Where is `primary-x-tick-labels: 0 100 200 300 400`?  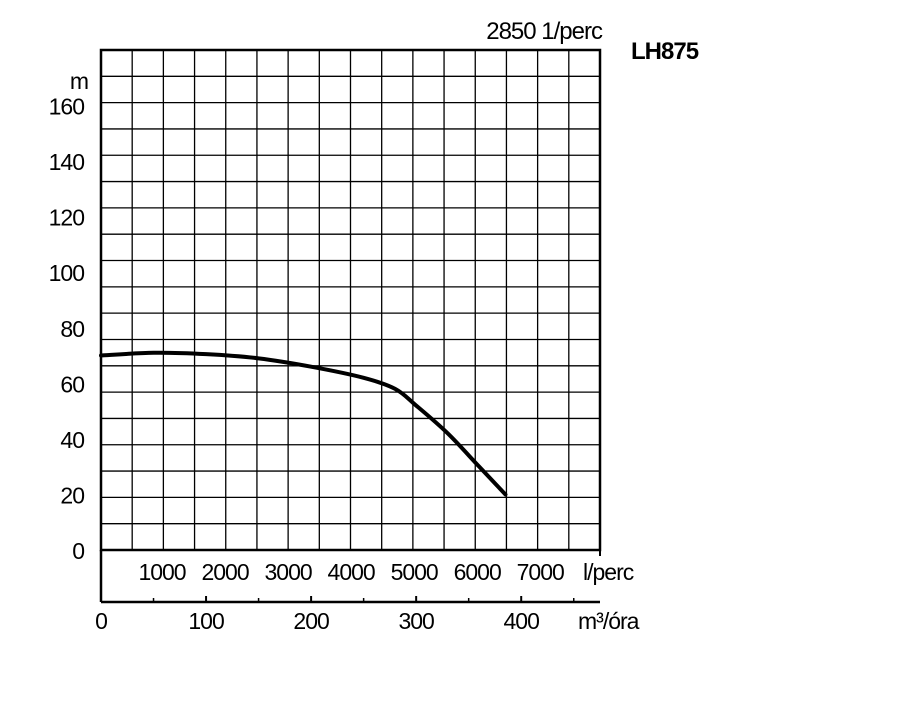 primary-x-tick-labels: 0 100 200 300 400 is located at coordinates (317, 621).